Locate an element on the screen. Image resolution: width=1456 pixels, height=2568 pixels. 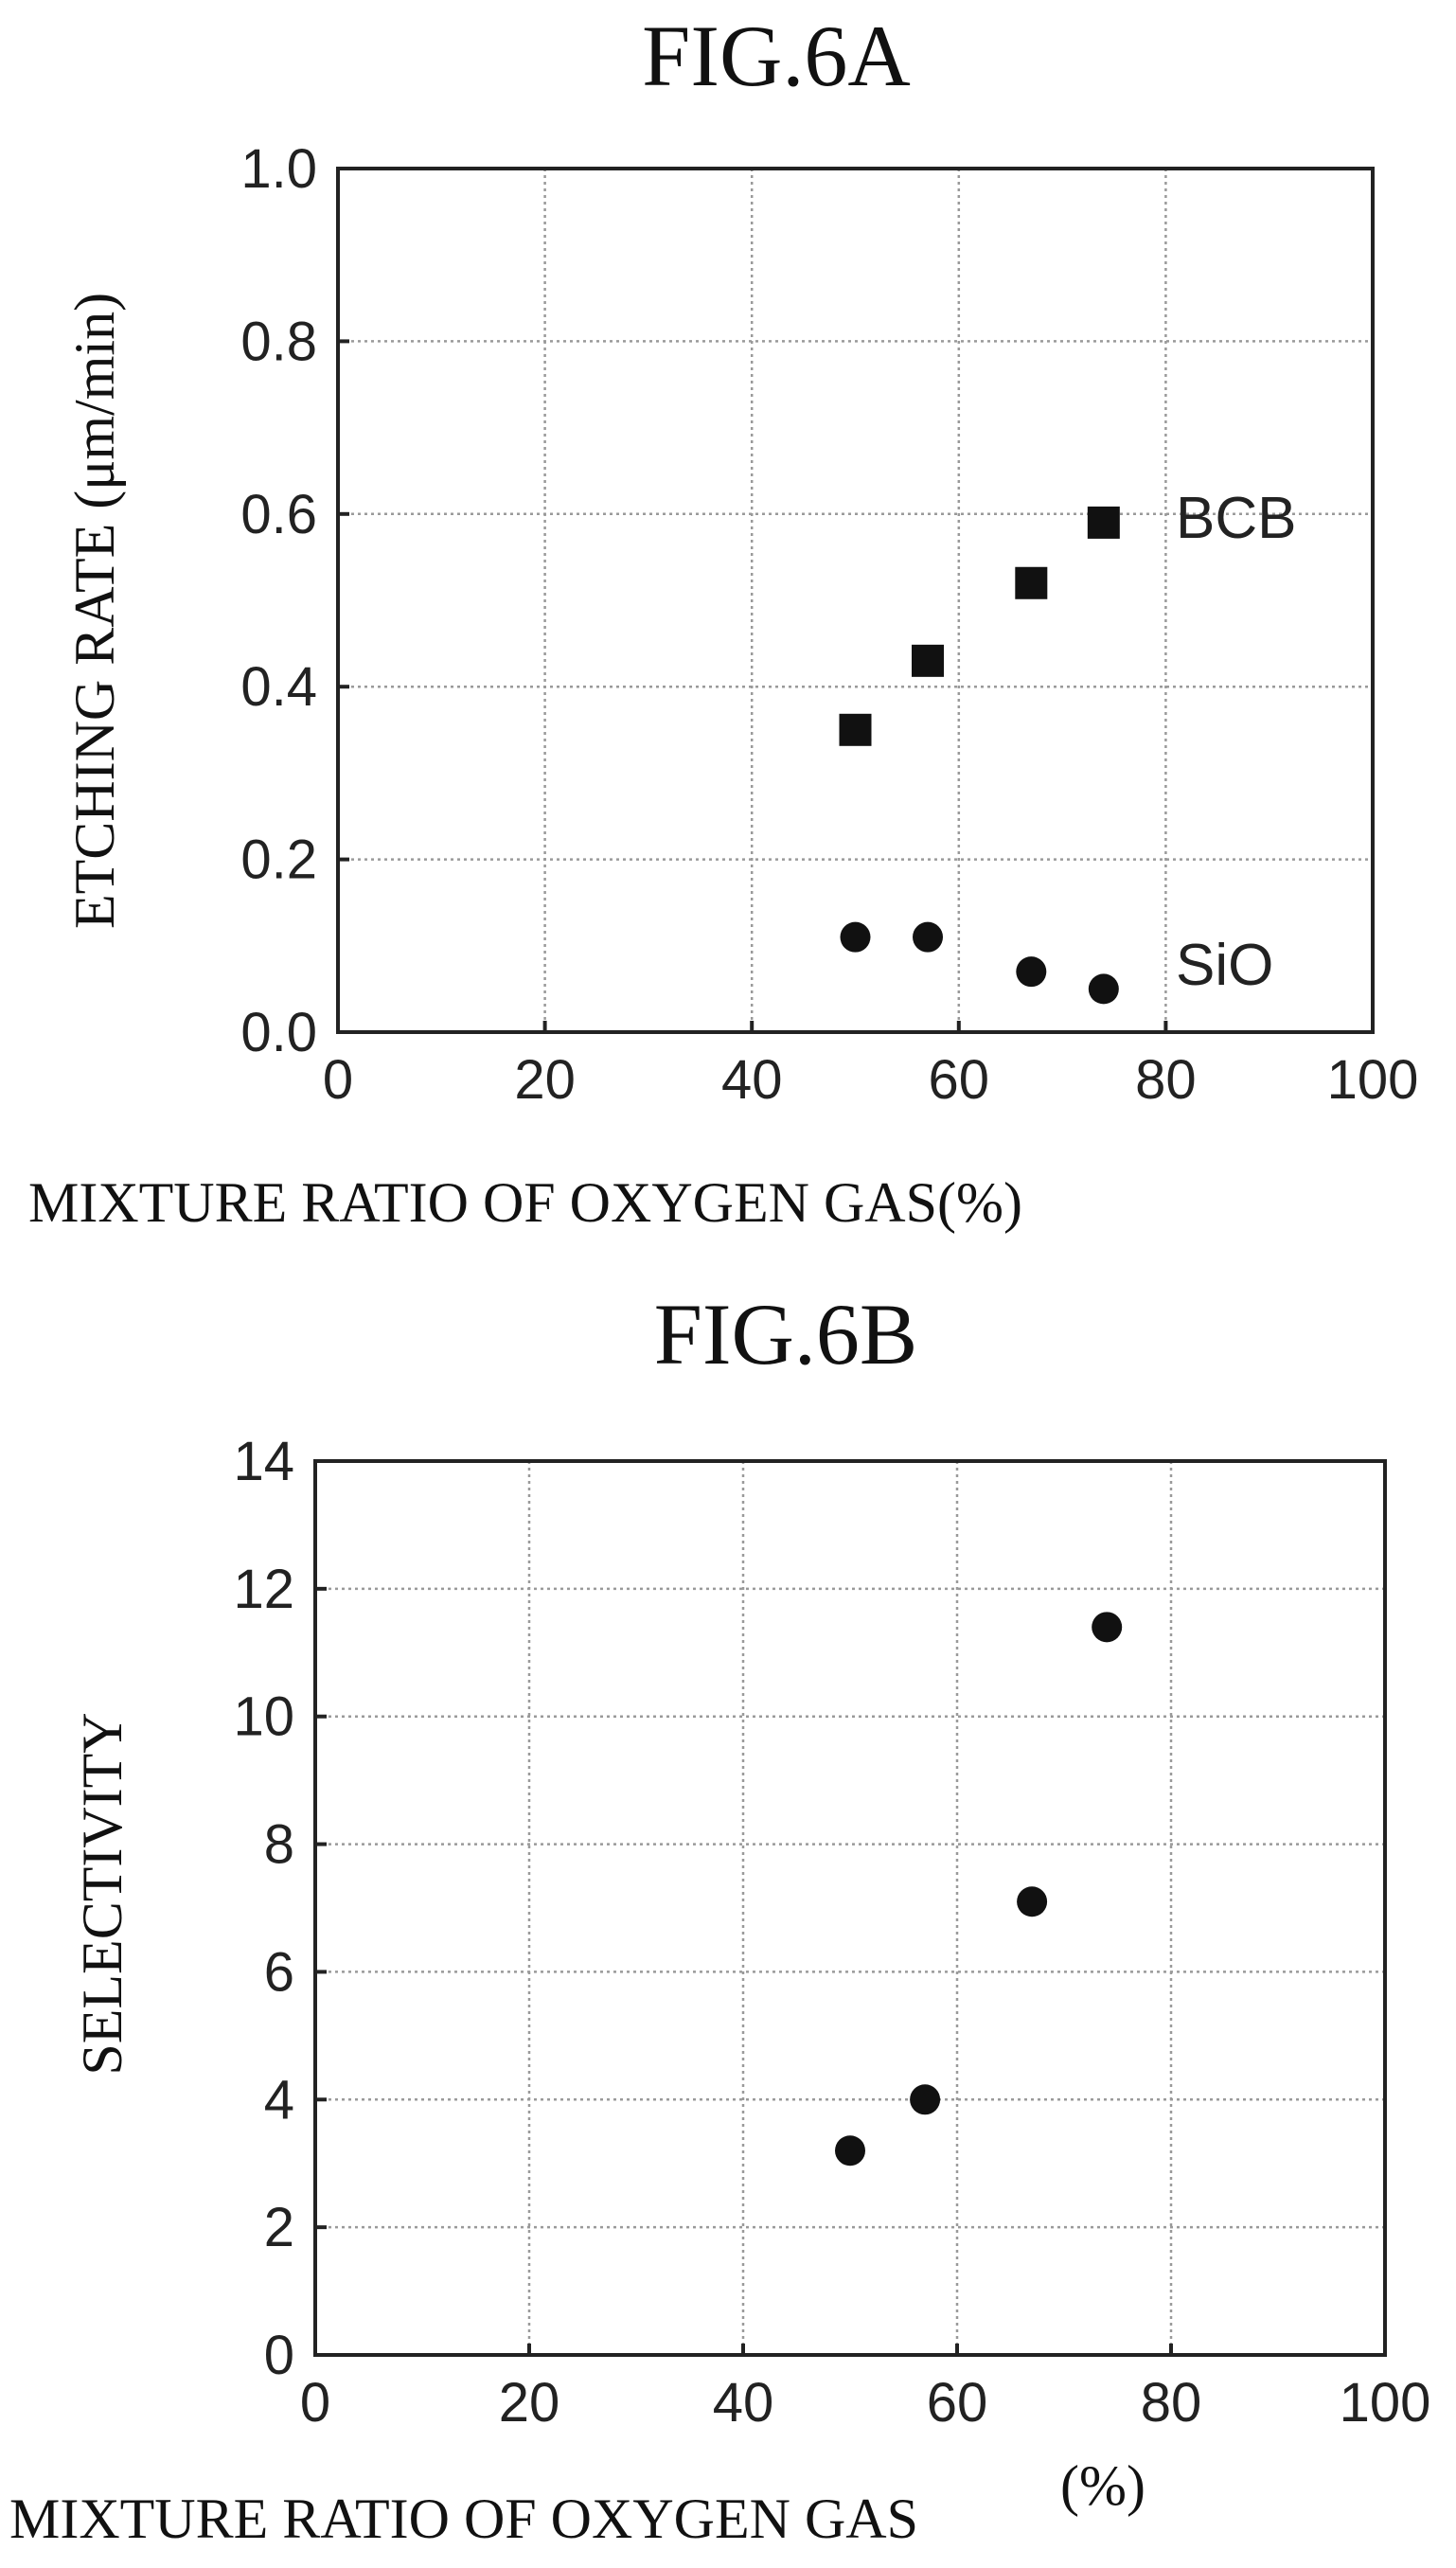
figure-6a-x-tick-label: 100 is located at coordinates (1373, 1080).